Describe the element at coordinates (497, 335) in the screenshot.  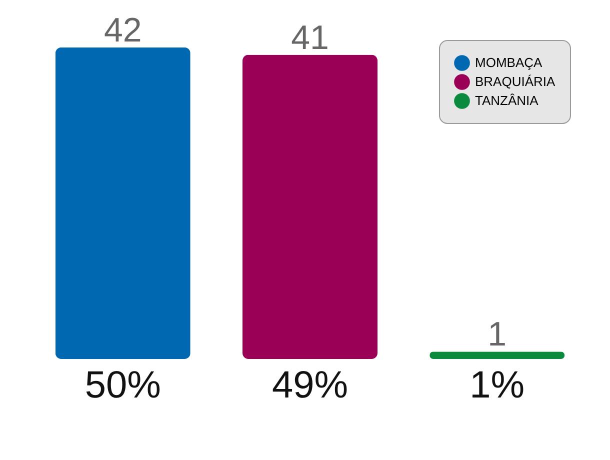
I see `data-label: 1` at that location.